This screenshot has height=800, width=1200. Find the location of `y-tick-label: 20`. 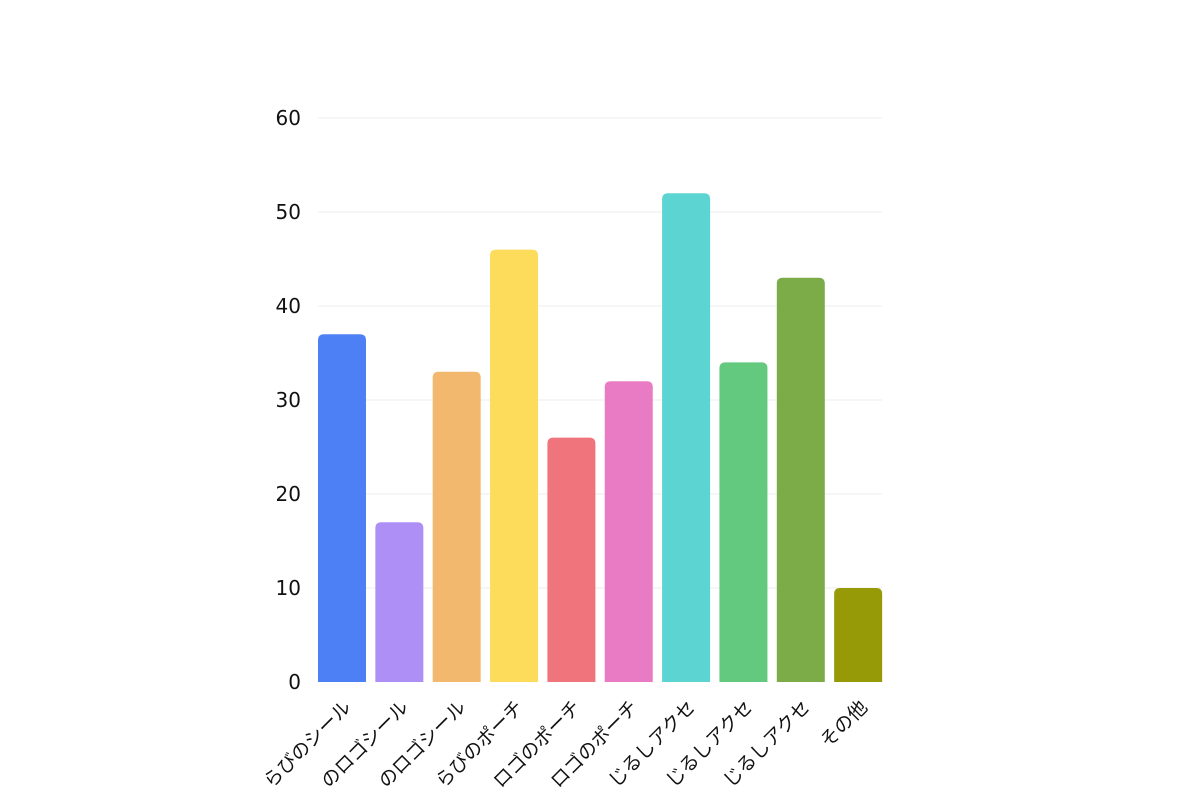

y-tick-label: 20 is located at coordinates (288, 494).